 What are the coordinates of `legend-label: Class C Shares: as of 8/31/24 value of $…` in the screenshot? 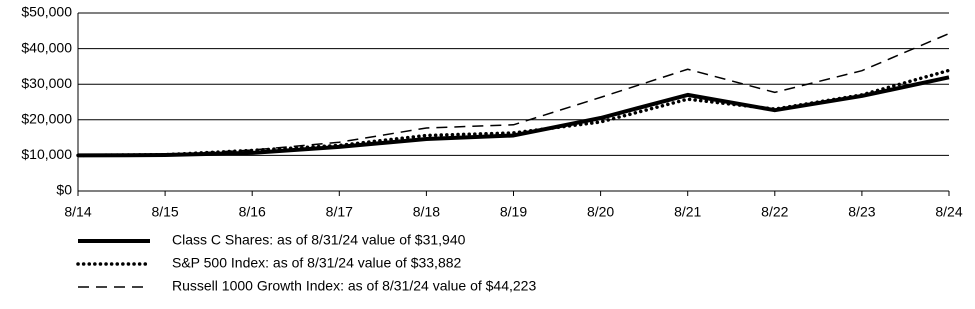 It's located at (319, 240).